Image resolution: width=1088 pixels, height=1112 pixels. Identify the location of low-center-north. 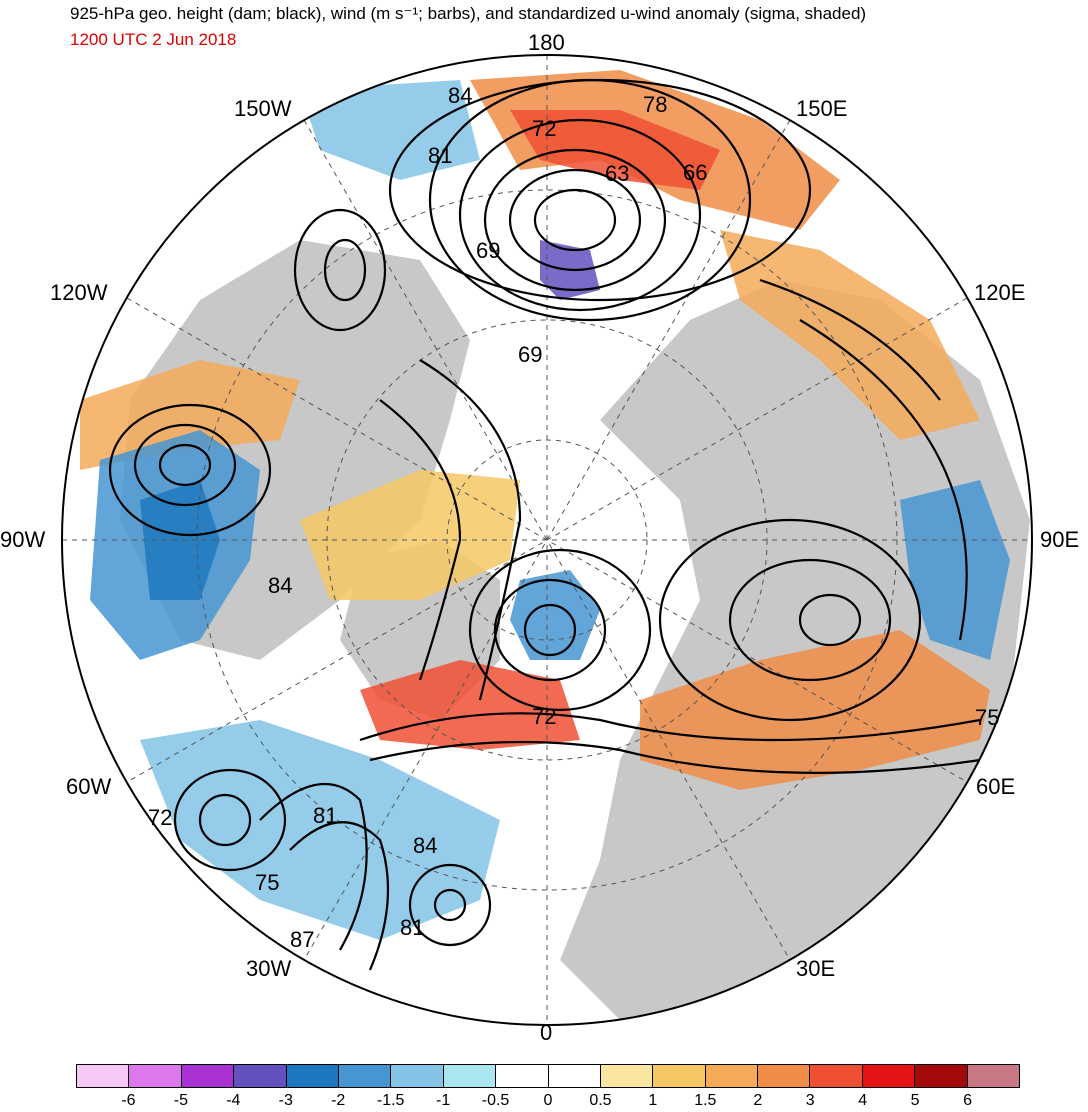
(575, 220).